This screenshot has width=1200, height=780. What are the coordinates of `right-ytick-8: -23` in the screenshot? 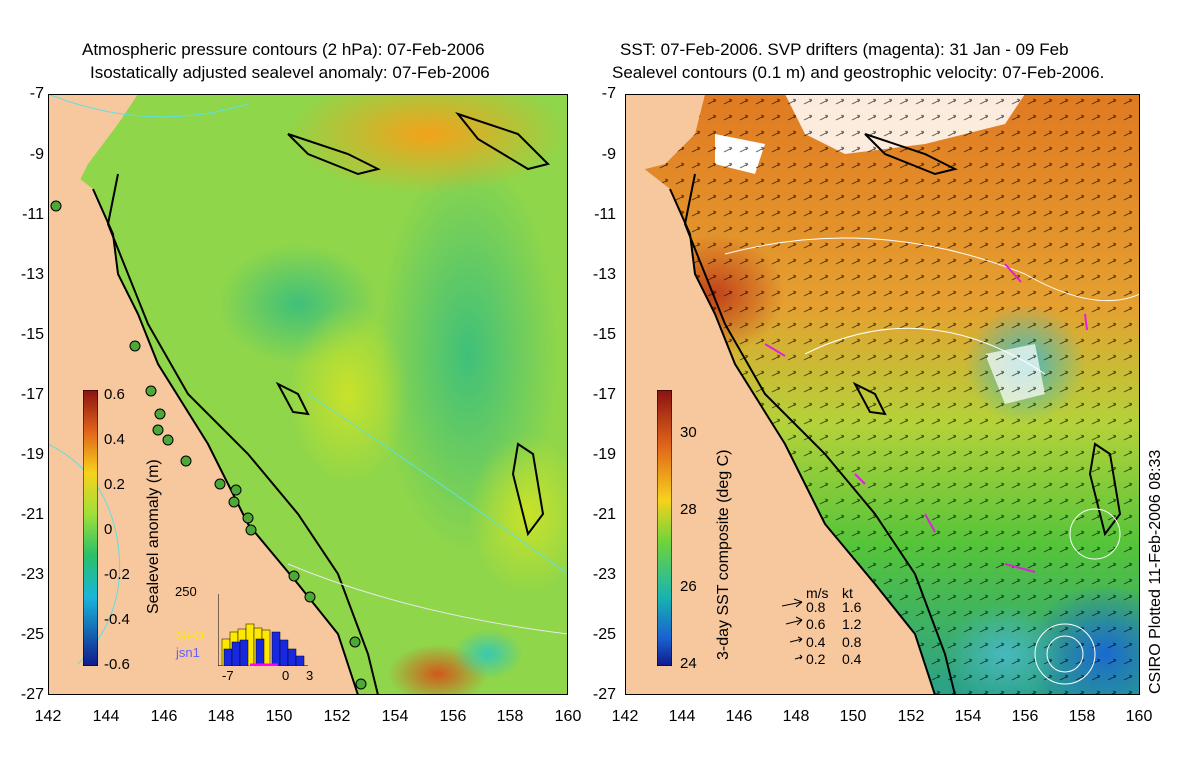 It's located at (604, 574).